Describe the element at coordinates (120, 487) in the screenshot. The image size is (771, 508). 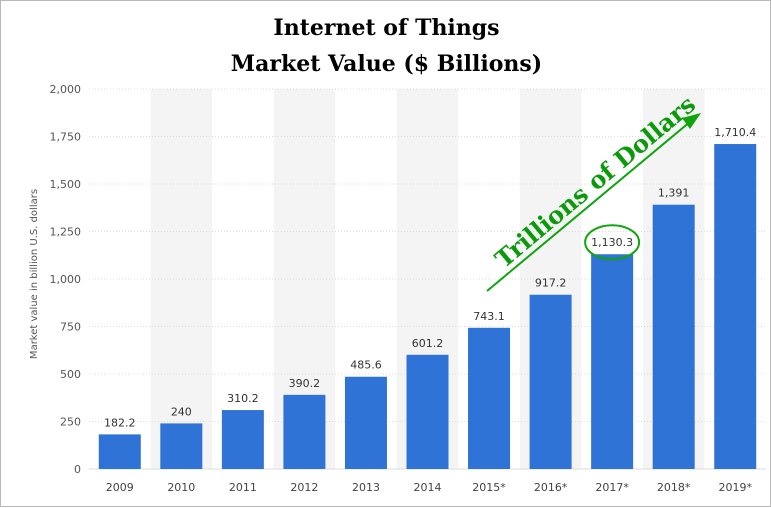
I see `x-tick-label: 2009` at that location.